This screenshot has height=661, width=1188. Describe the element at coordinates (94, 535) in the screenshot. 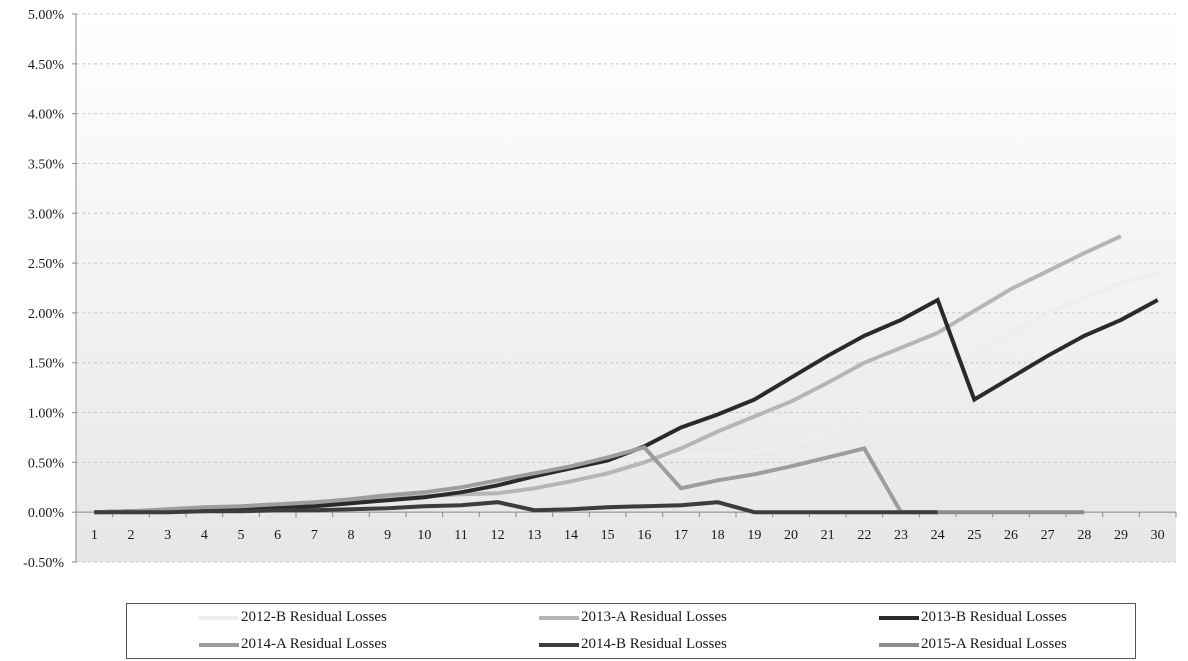

I see `x-tick-label: 1` at that location.